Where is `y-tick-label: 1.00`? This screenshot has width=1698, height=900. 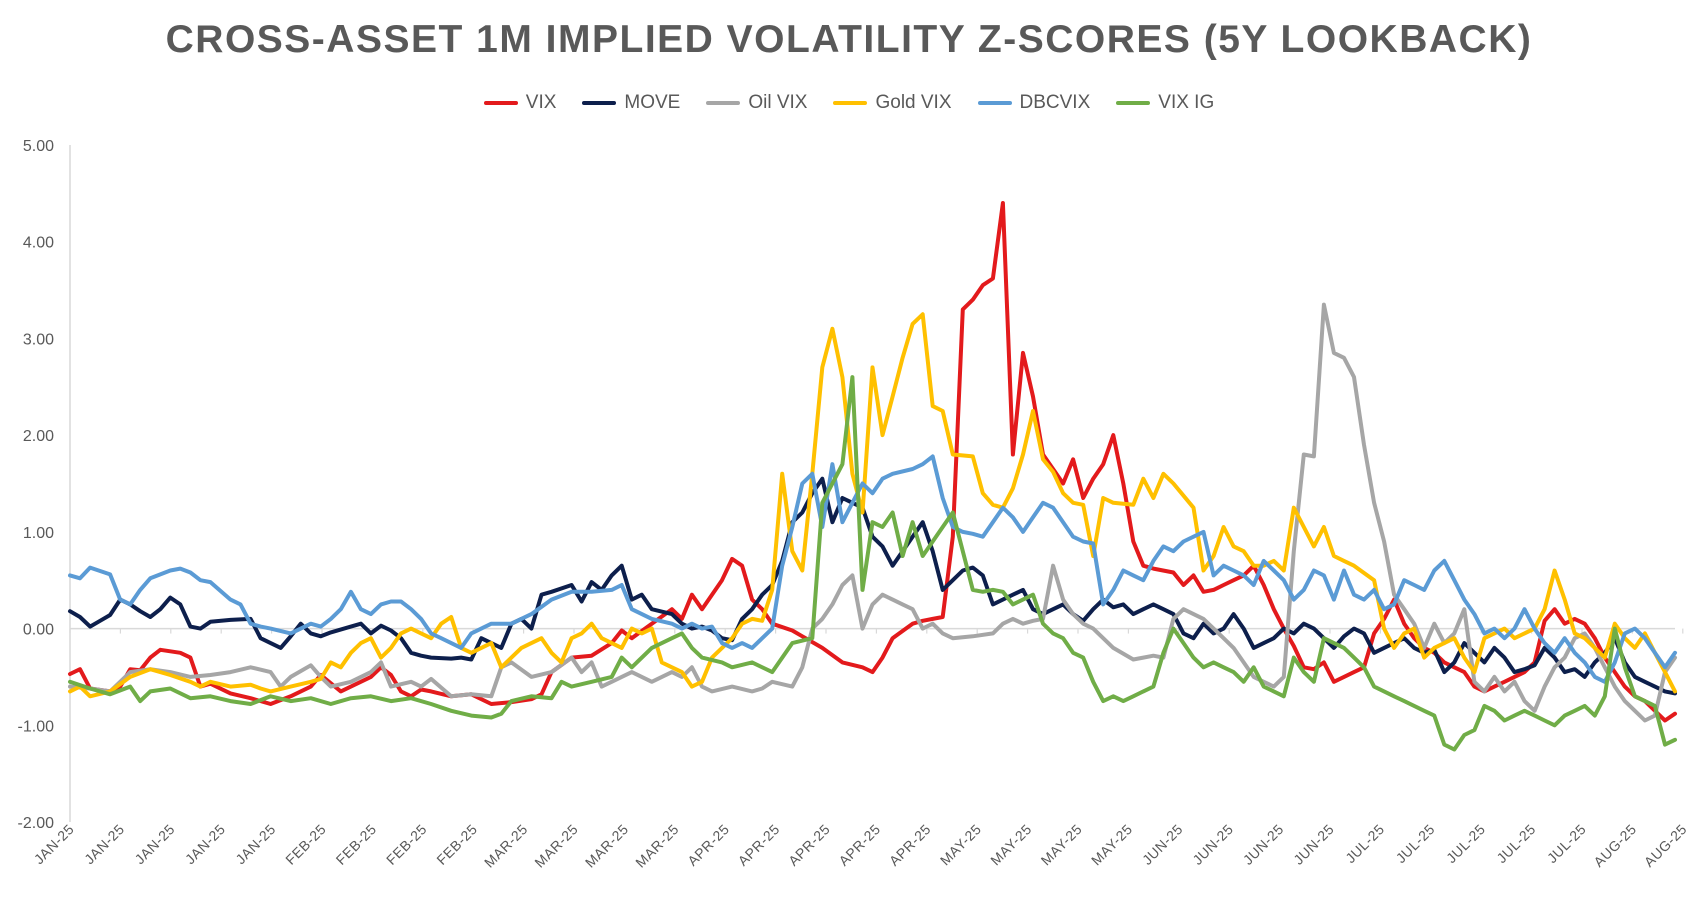
y-tick-label: 1.00 is located at coordinates (38, 533).